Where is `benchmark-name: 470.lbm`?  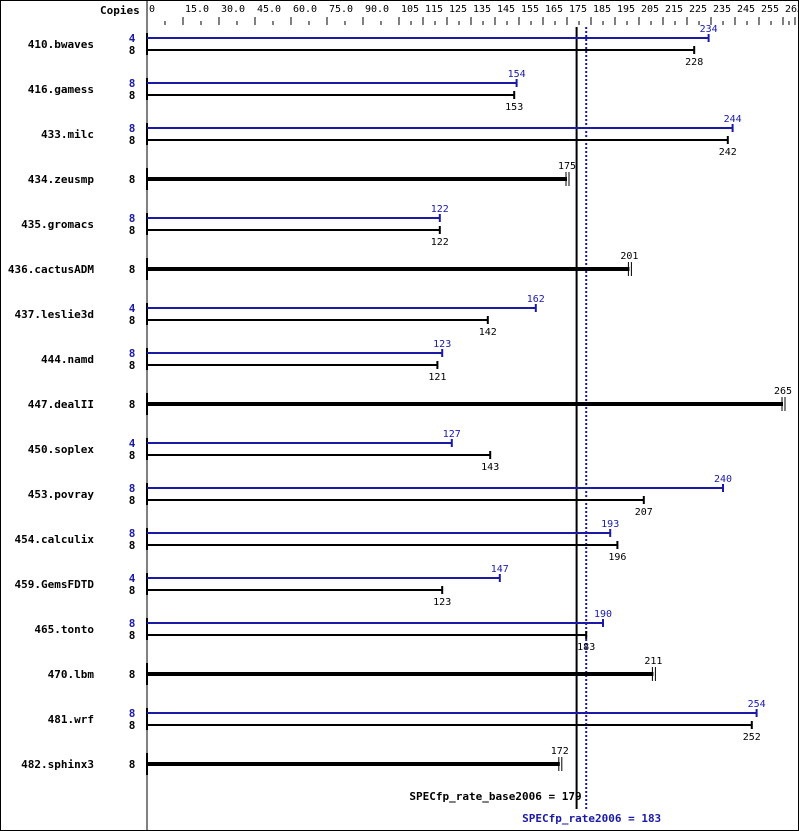
benchmark-name: 470.lbm is located at coordinates (71, 674).